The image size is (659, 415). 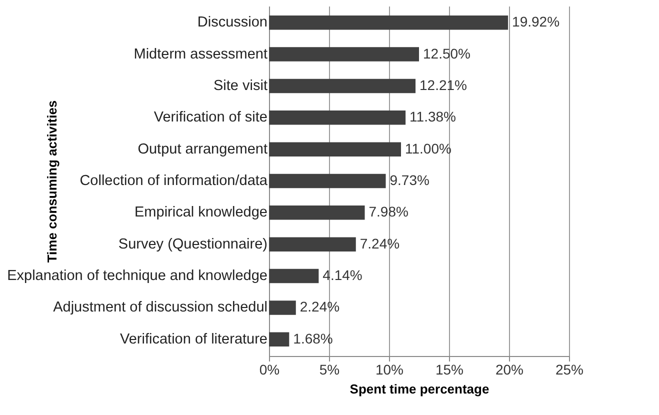 I want to click on x-tick-label: 10%, so click(x=389, y=370).